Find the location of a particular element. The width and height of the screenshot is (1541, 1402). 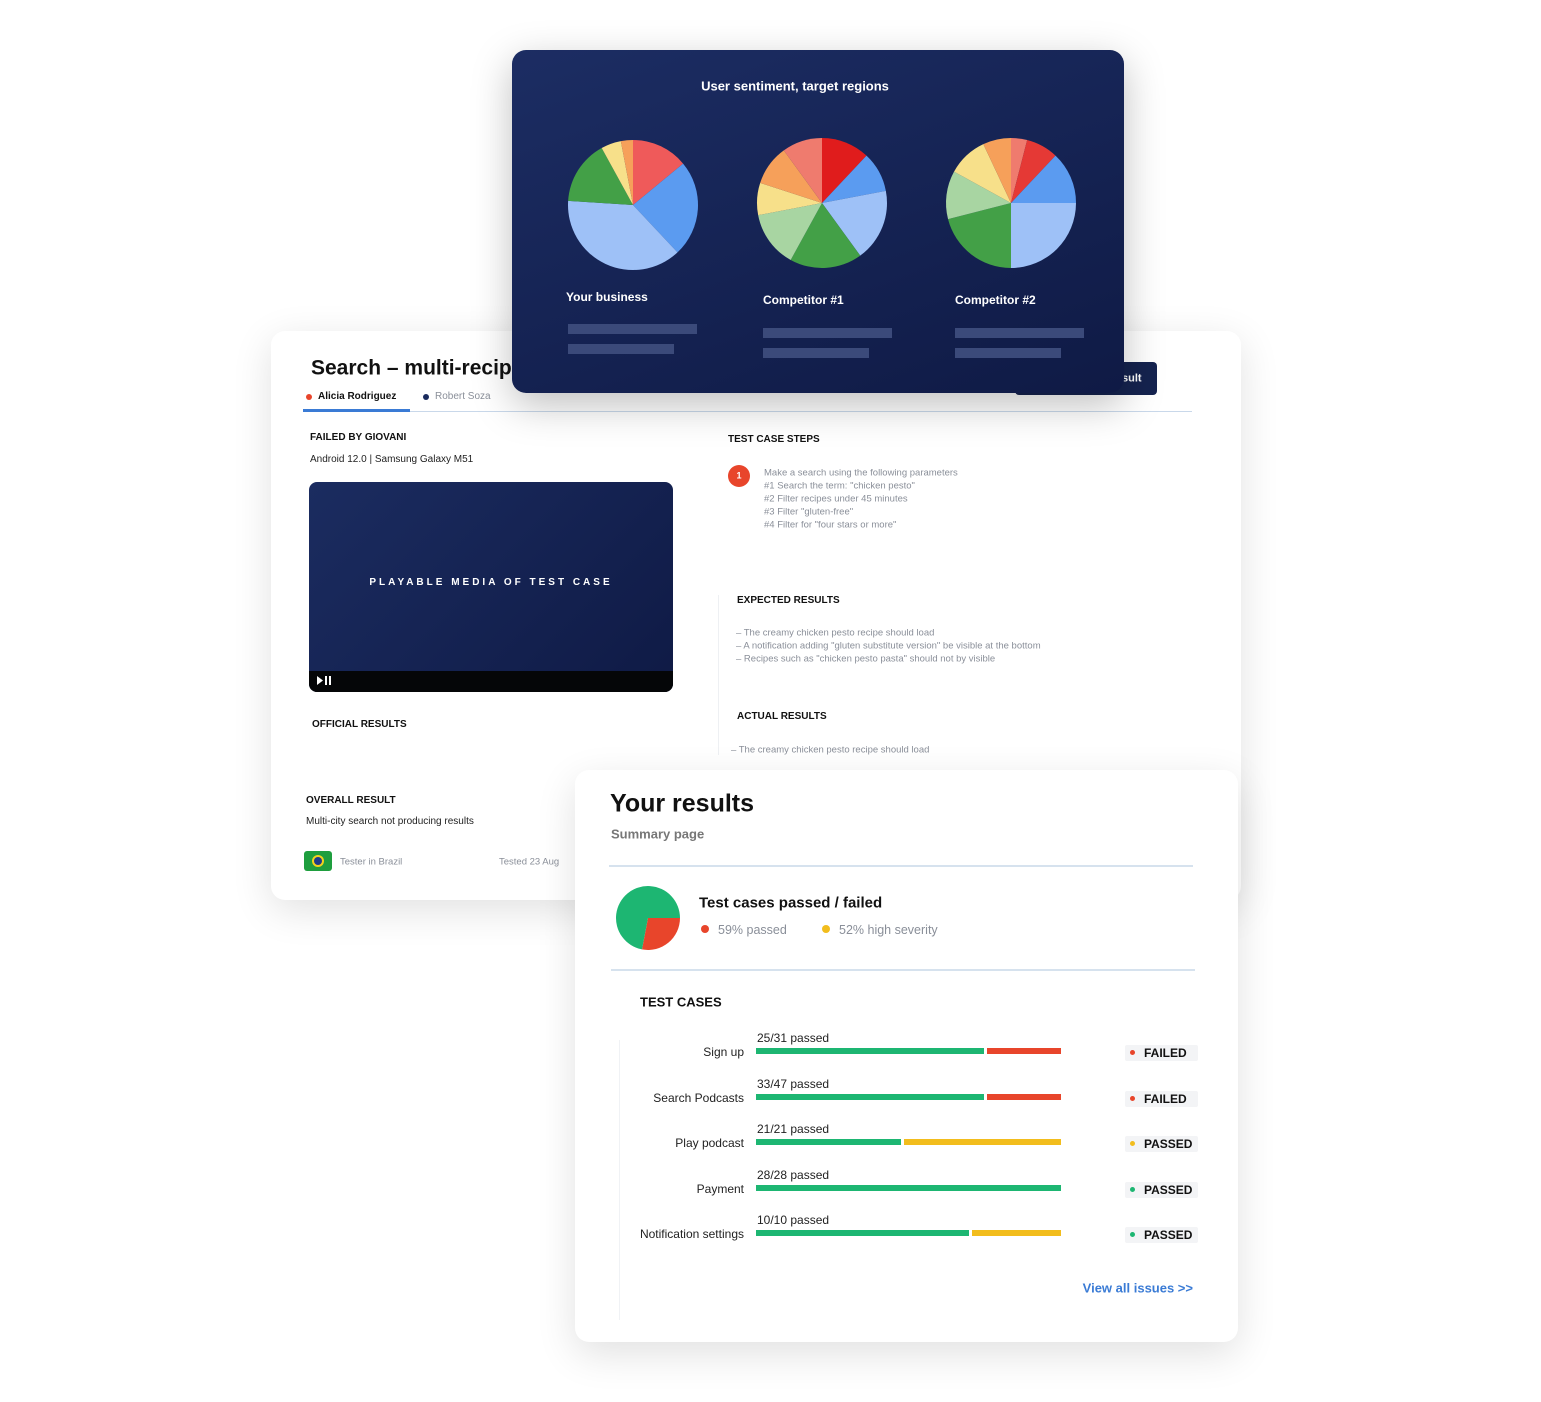

test-case-name: Search Podcasts is located at coordinates (698, 1097).